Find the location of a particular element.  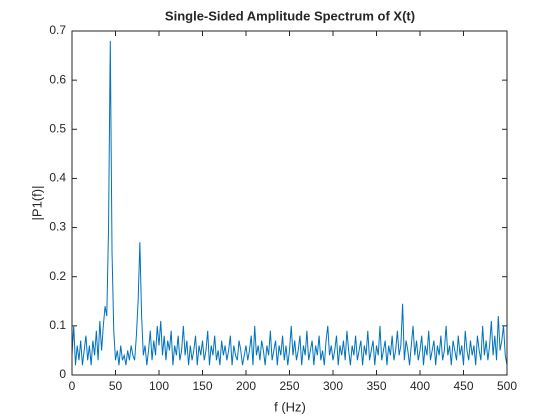

x-tick-label: 50 is located at coordinates (116, 386).